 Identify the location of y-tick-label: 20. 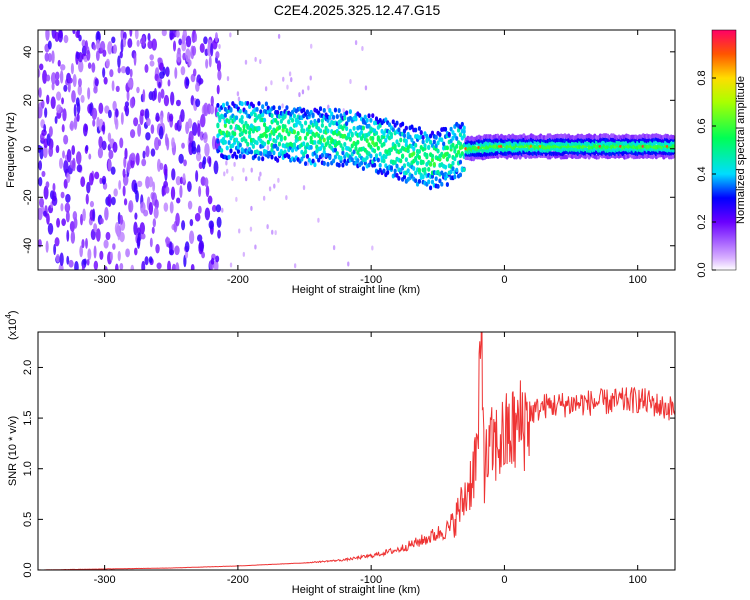
(28, 100).